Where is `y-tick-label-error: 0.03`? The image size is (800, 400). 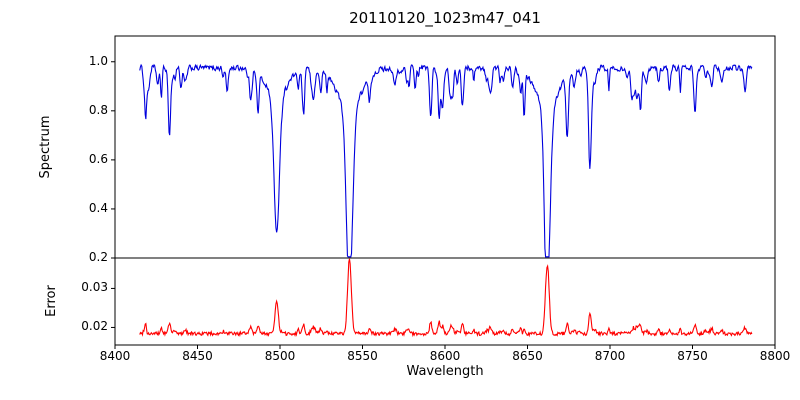
y-tick-label-error: 0.03 is located at coordinates (94, 287).